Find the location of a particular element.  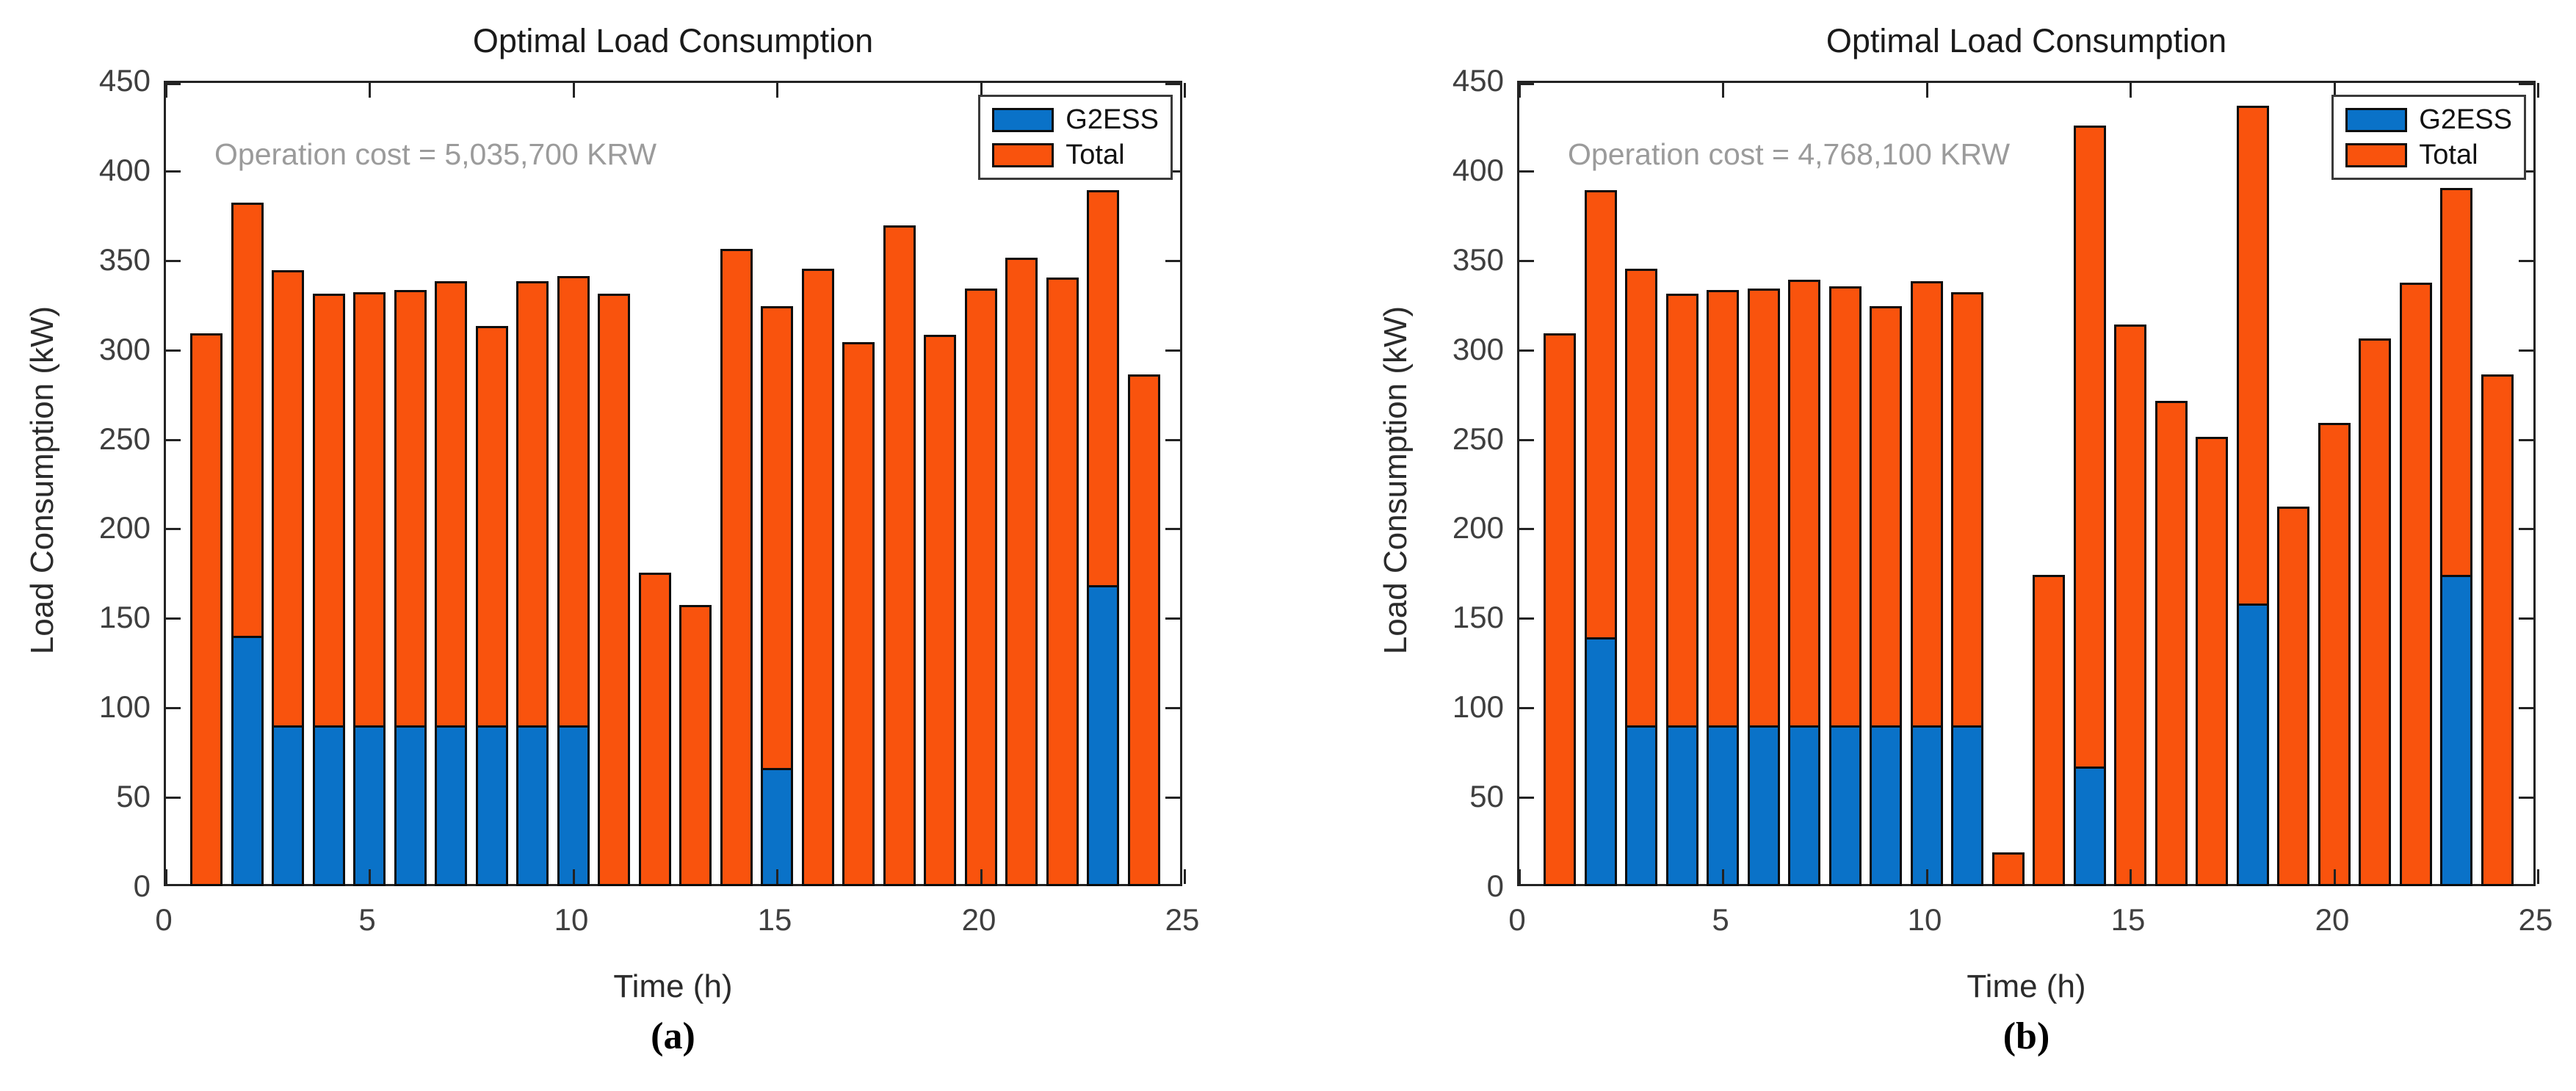

y-tick-label: 50 is located at coordinates (133, 796).